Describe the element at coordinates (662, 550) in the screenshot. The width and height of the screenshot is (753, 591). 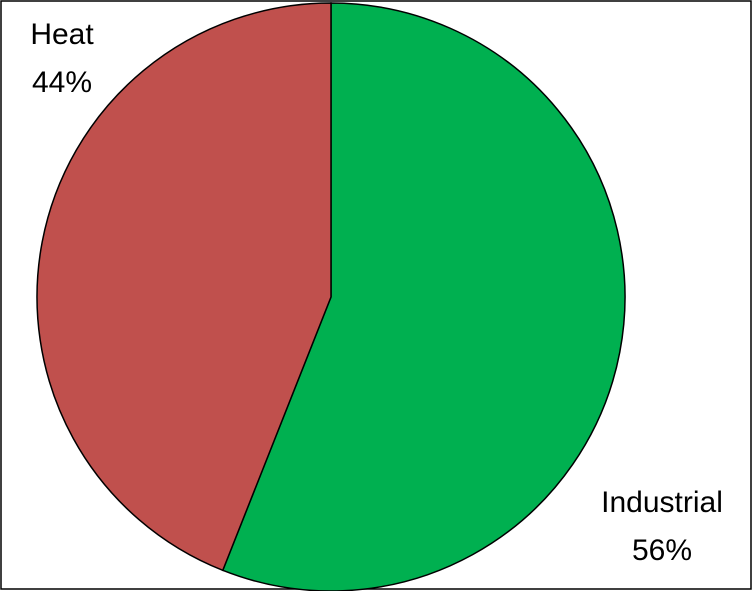
I see `slice-percent-industrial: 56%` at that location.